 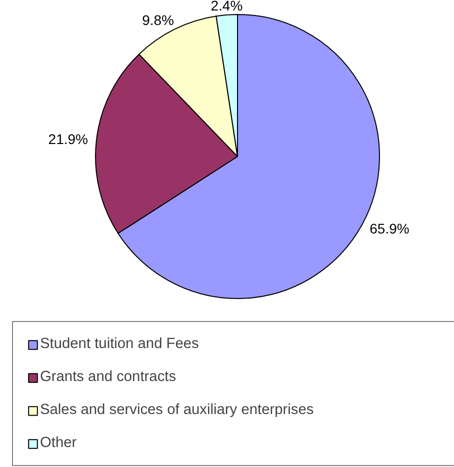 What do you see at coordinates (59, 443) in the screenshot?
I see `legend-label: Other` at bounding box center [59, 443].